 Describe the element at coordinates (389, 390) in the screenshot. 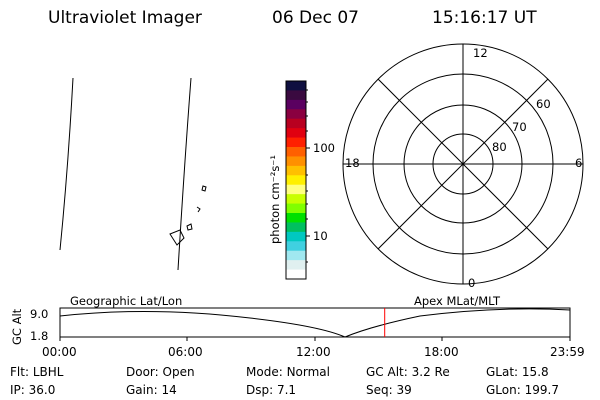

I see `info-seq: Seq: 39` at that location.